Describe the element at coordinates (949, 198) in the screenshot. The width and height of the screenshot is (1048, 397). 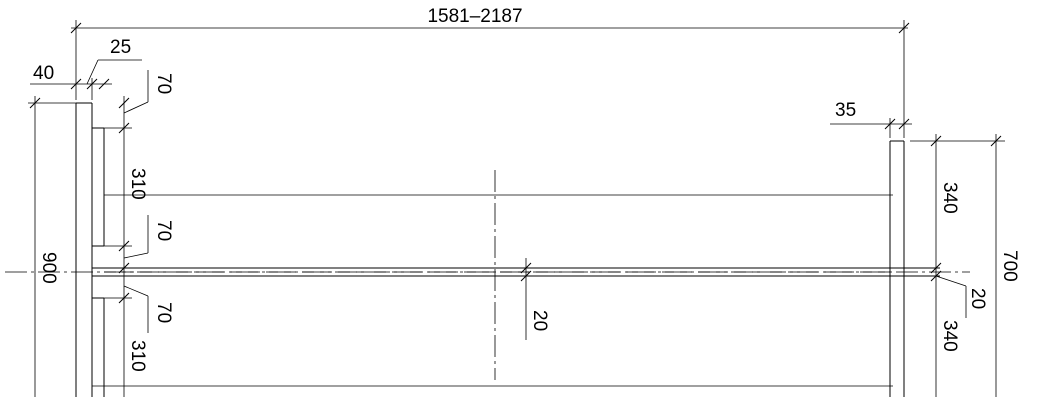
I see `right-upper-label: 340` at that location.